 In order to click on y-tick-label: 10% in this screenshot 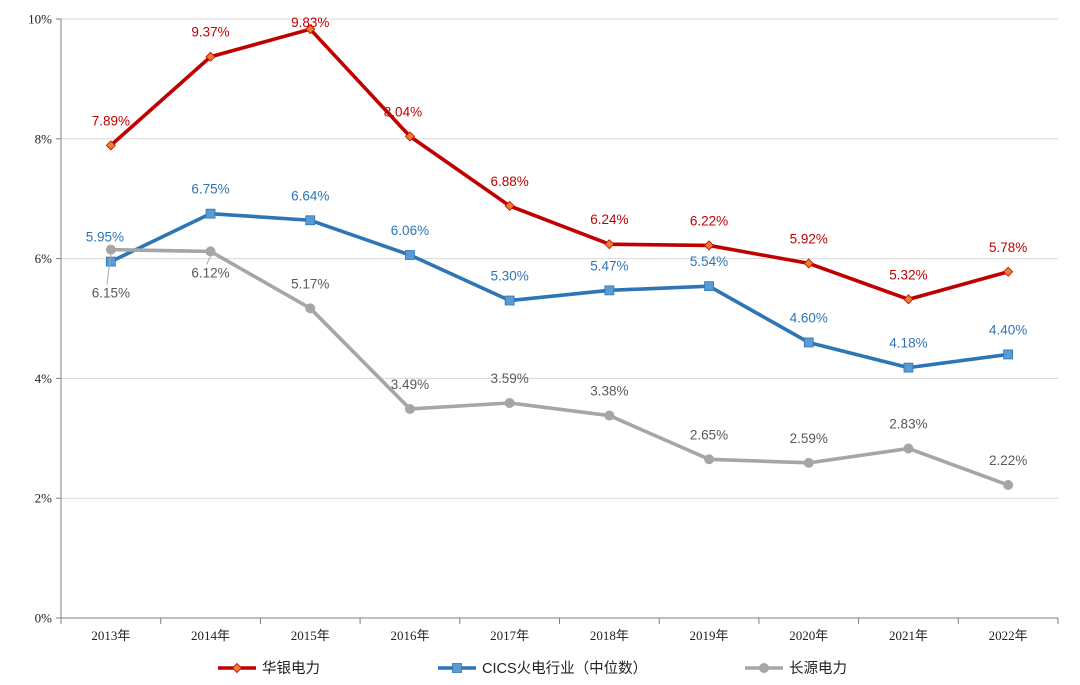, I will do `click(40, 19)`.